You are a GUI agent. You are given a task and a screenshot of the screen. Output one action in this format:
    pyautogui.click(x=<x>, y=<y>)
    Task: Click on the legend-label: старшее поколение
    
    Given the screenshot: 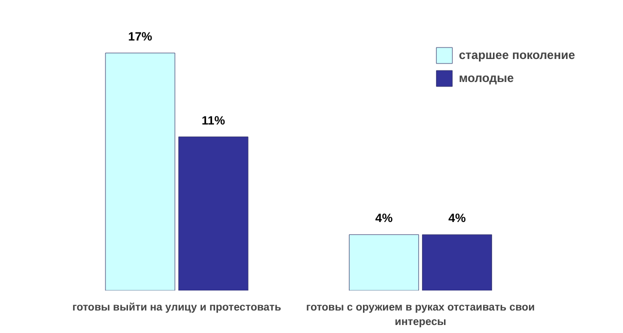 What is the action you would take?
    pyautogui.click(x=516, y=55)
    